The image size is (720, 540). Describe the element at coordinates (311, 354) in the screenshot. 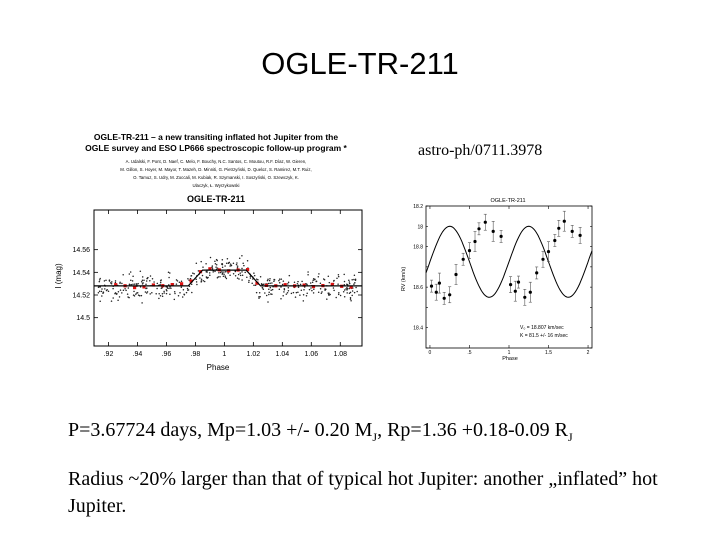

I see `lc-x-tick-label: 1.06` at that location.